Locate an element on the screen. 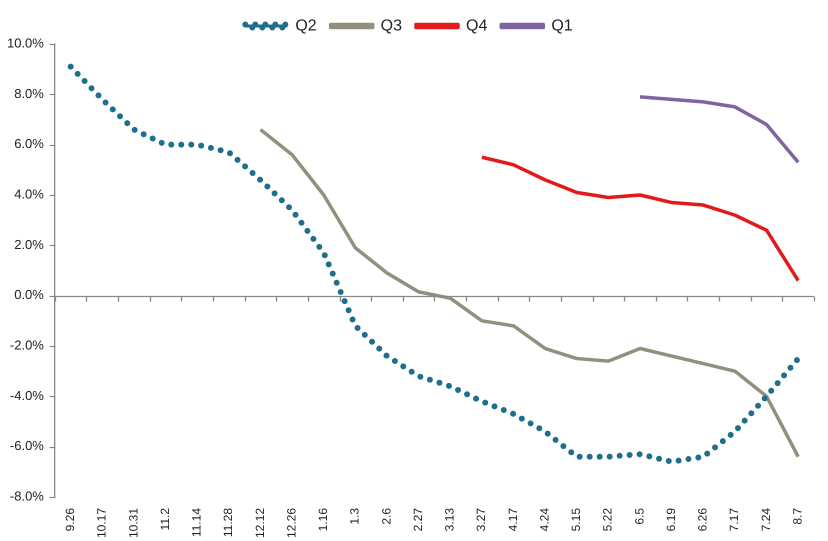 Image resolution: width=828 pixels, height=541 pixels. y-tick-label: -6.0% is located at coordinates (27, 446).